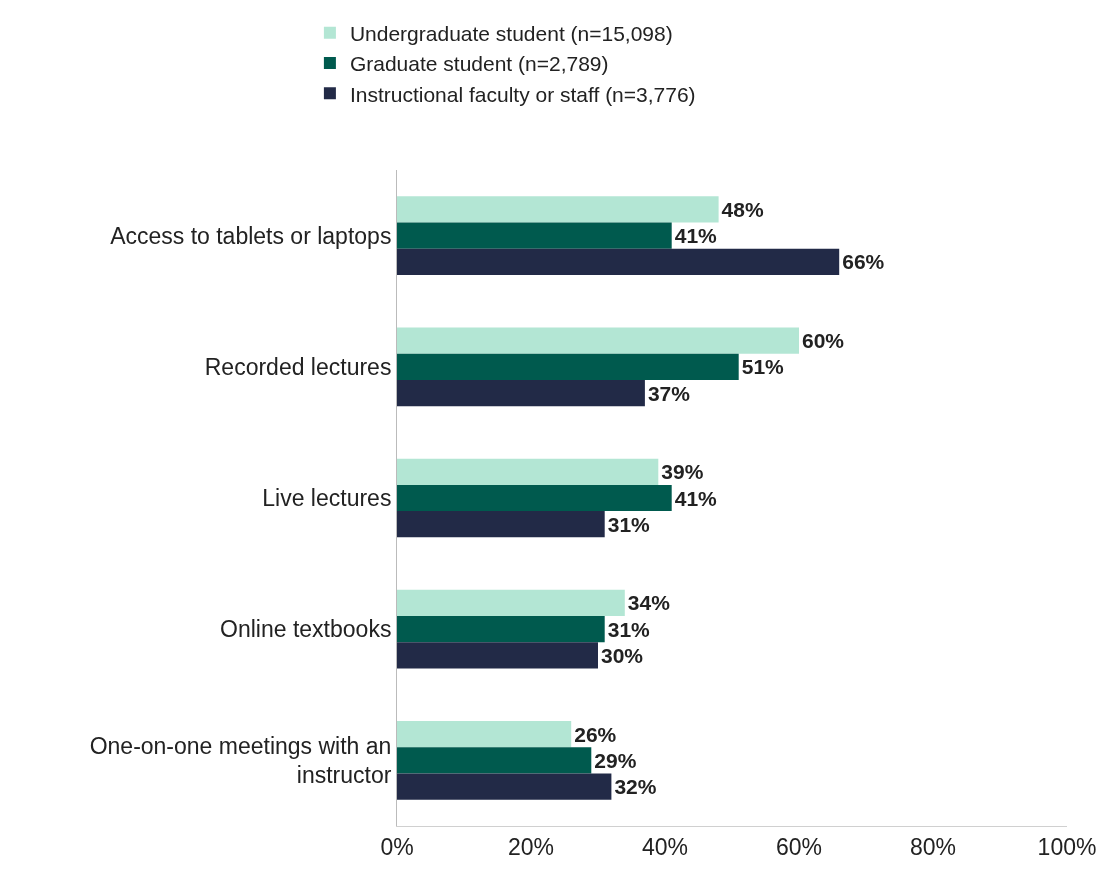 The height and width of the screenshot is (872, 1107). What do you see at coordinates (306, 629) in the screenshot?
I see `y-tick-label: Online textbooks` at bounding box center [306, 629].